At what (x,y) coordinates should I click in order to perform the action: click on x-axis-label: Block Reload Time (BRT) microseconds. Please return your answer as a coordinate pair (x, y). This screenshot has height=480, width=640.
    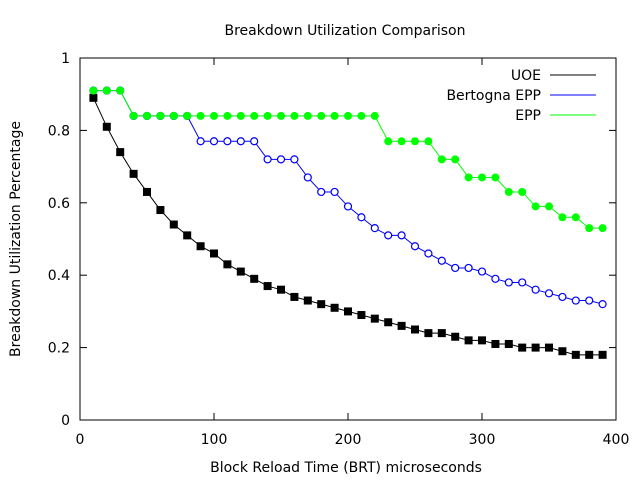
    Looking at the image, I should click on (346, 468).